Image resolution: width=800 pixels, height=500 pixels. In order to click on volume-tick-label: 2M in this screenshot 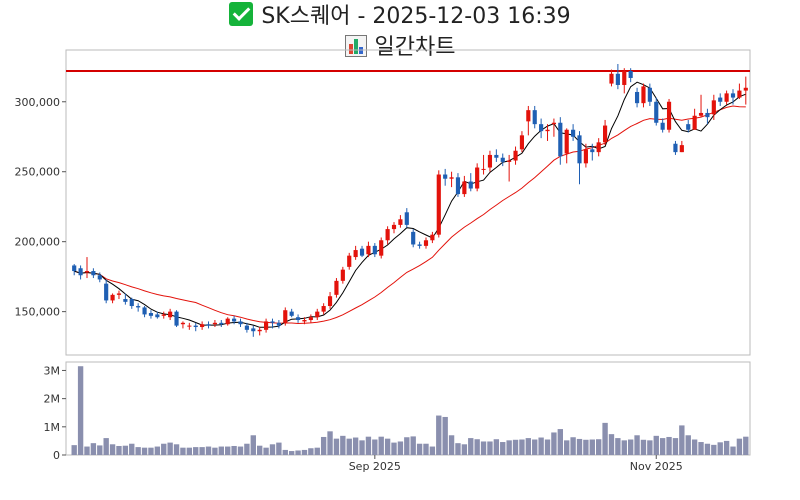, I will do `click(52, 399)`.